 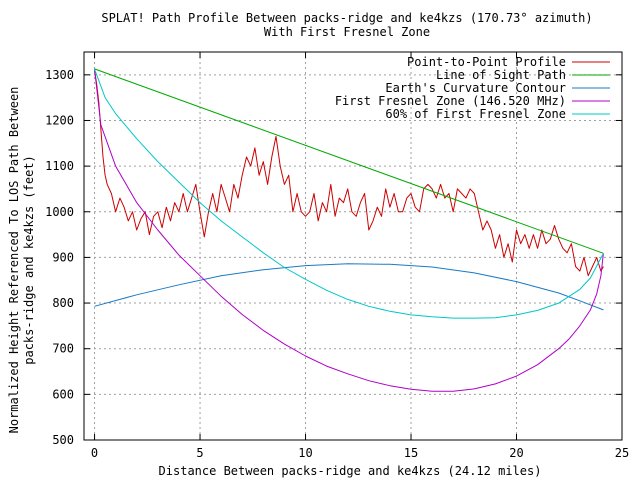 I want to click on y-tick-label: 1200, so click(x=59, y=120).